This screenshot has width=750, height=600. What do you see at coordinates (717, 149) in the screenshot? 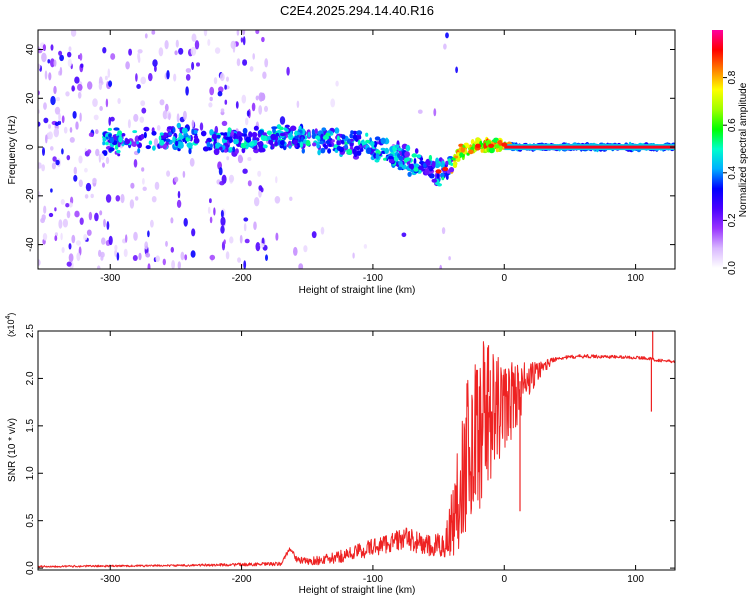
I see `colorbar-strip` at bounding box center [717, 149].